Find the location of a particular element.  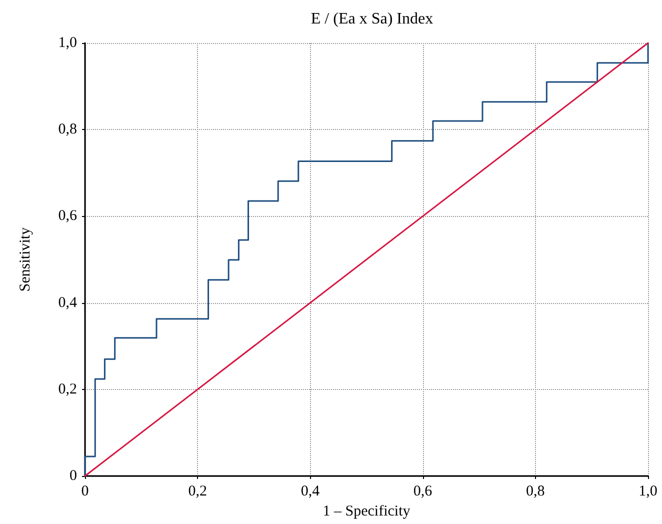

y-tick-label: 1,0 is located at coordinates (67, 43).